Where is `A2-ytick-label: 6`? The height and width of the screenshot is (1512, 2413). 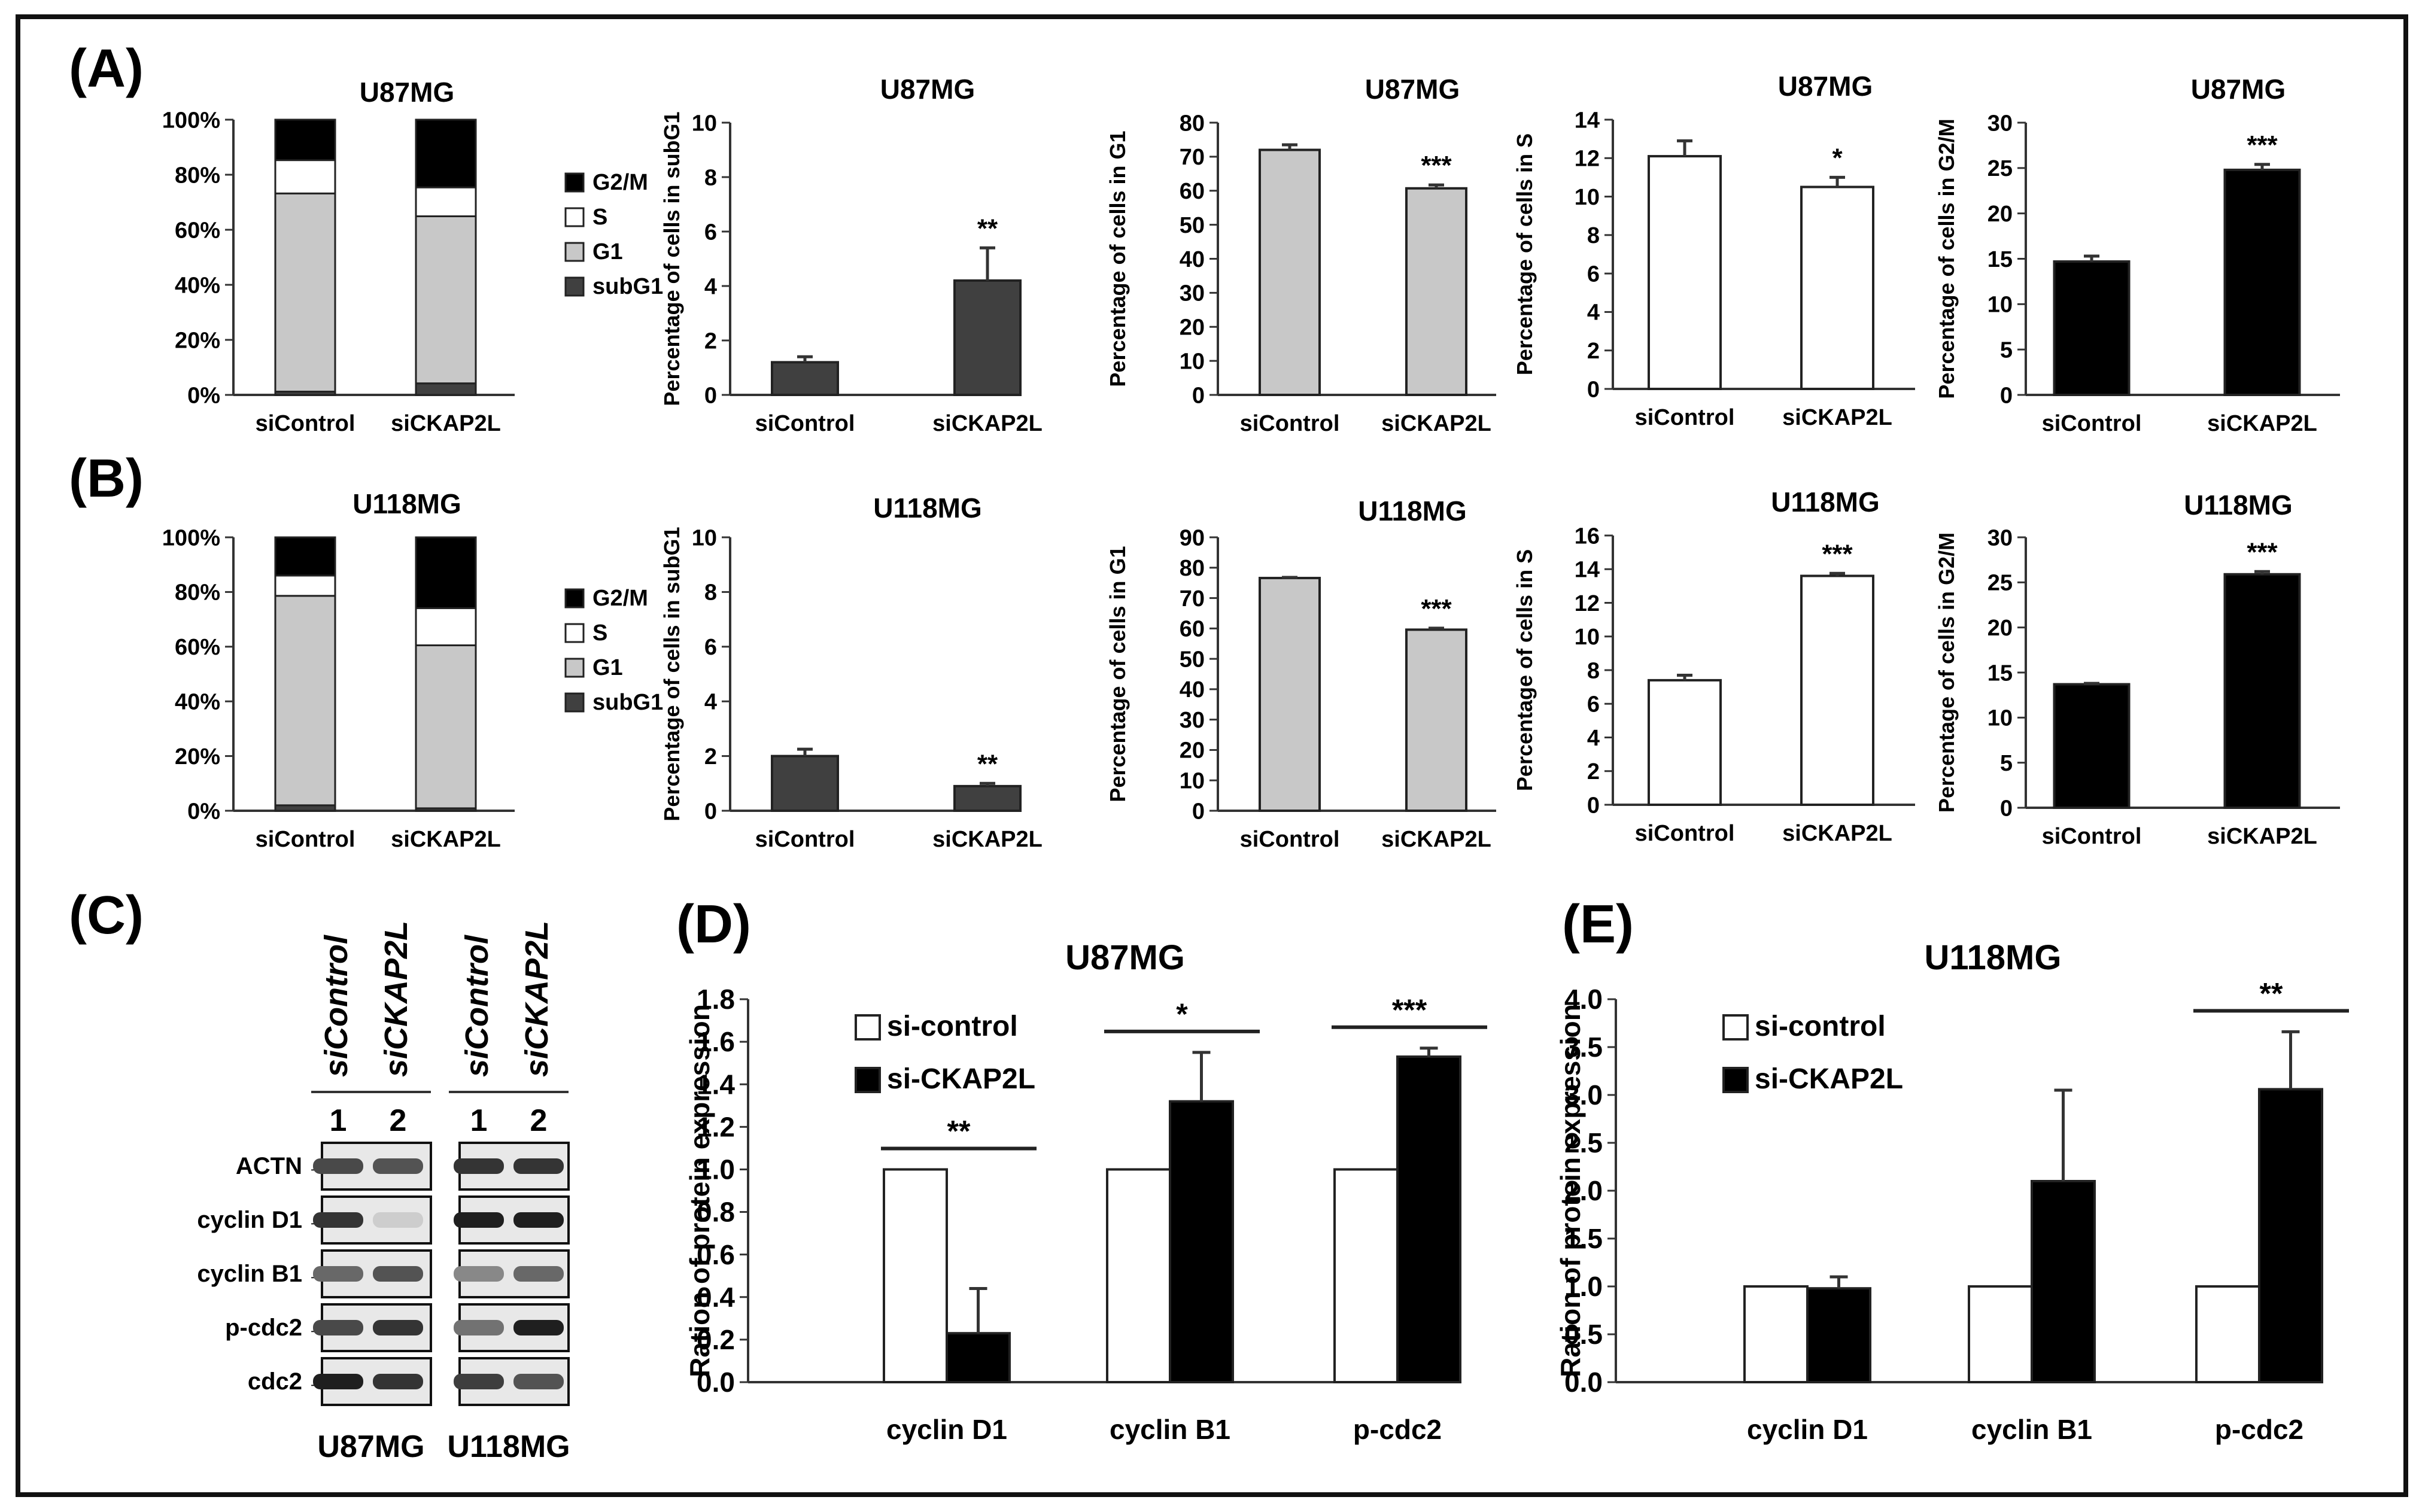 A2-ytick-label: 6 is located at coordinates (710, 232).